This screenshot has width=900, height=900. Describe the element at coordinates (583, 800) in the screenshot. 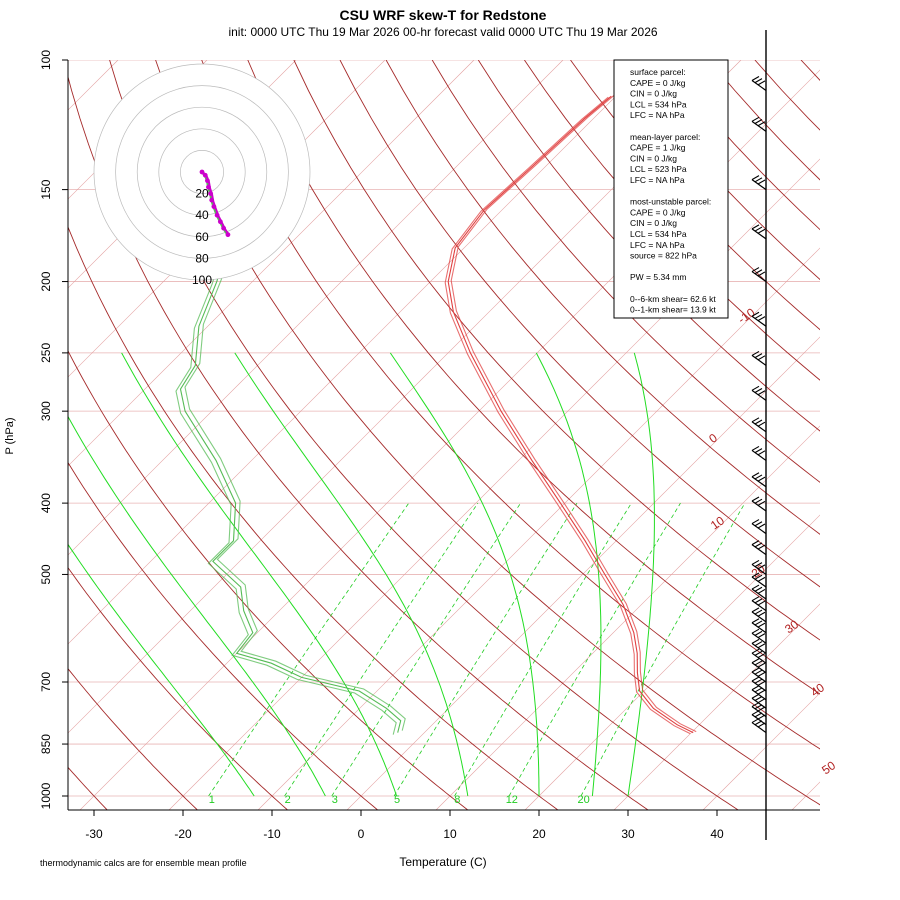

I see `mixing-ratio-label: 20` at that location.